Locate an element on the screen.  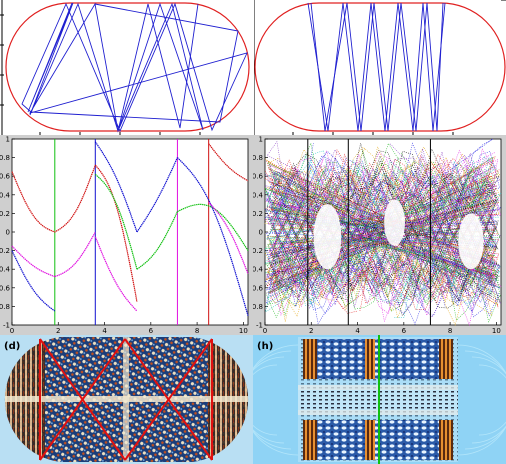
y-tick-label: 1 is located at coordinates (8, 140).